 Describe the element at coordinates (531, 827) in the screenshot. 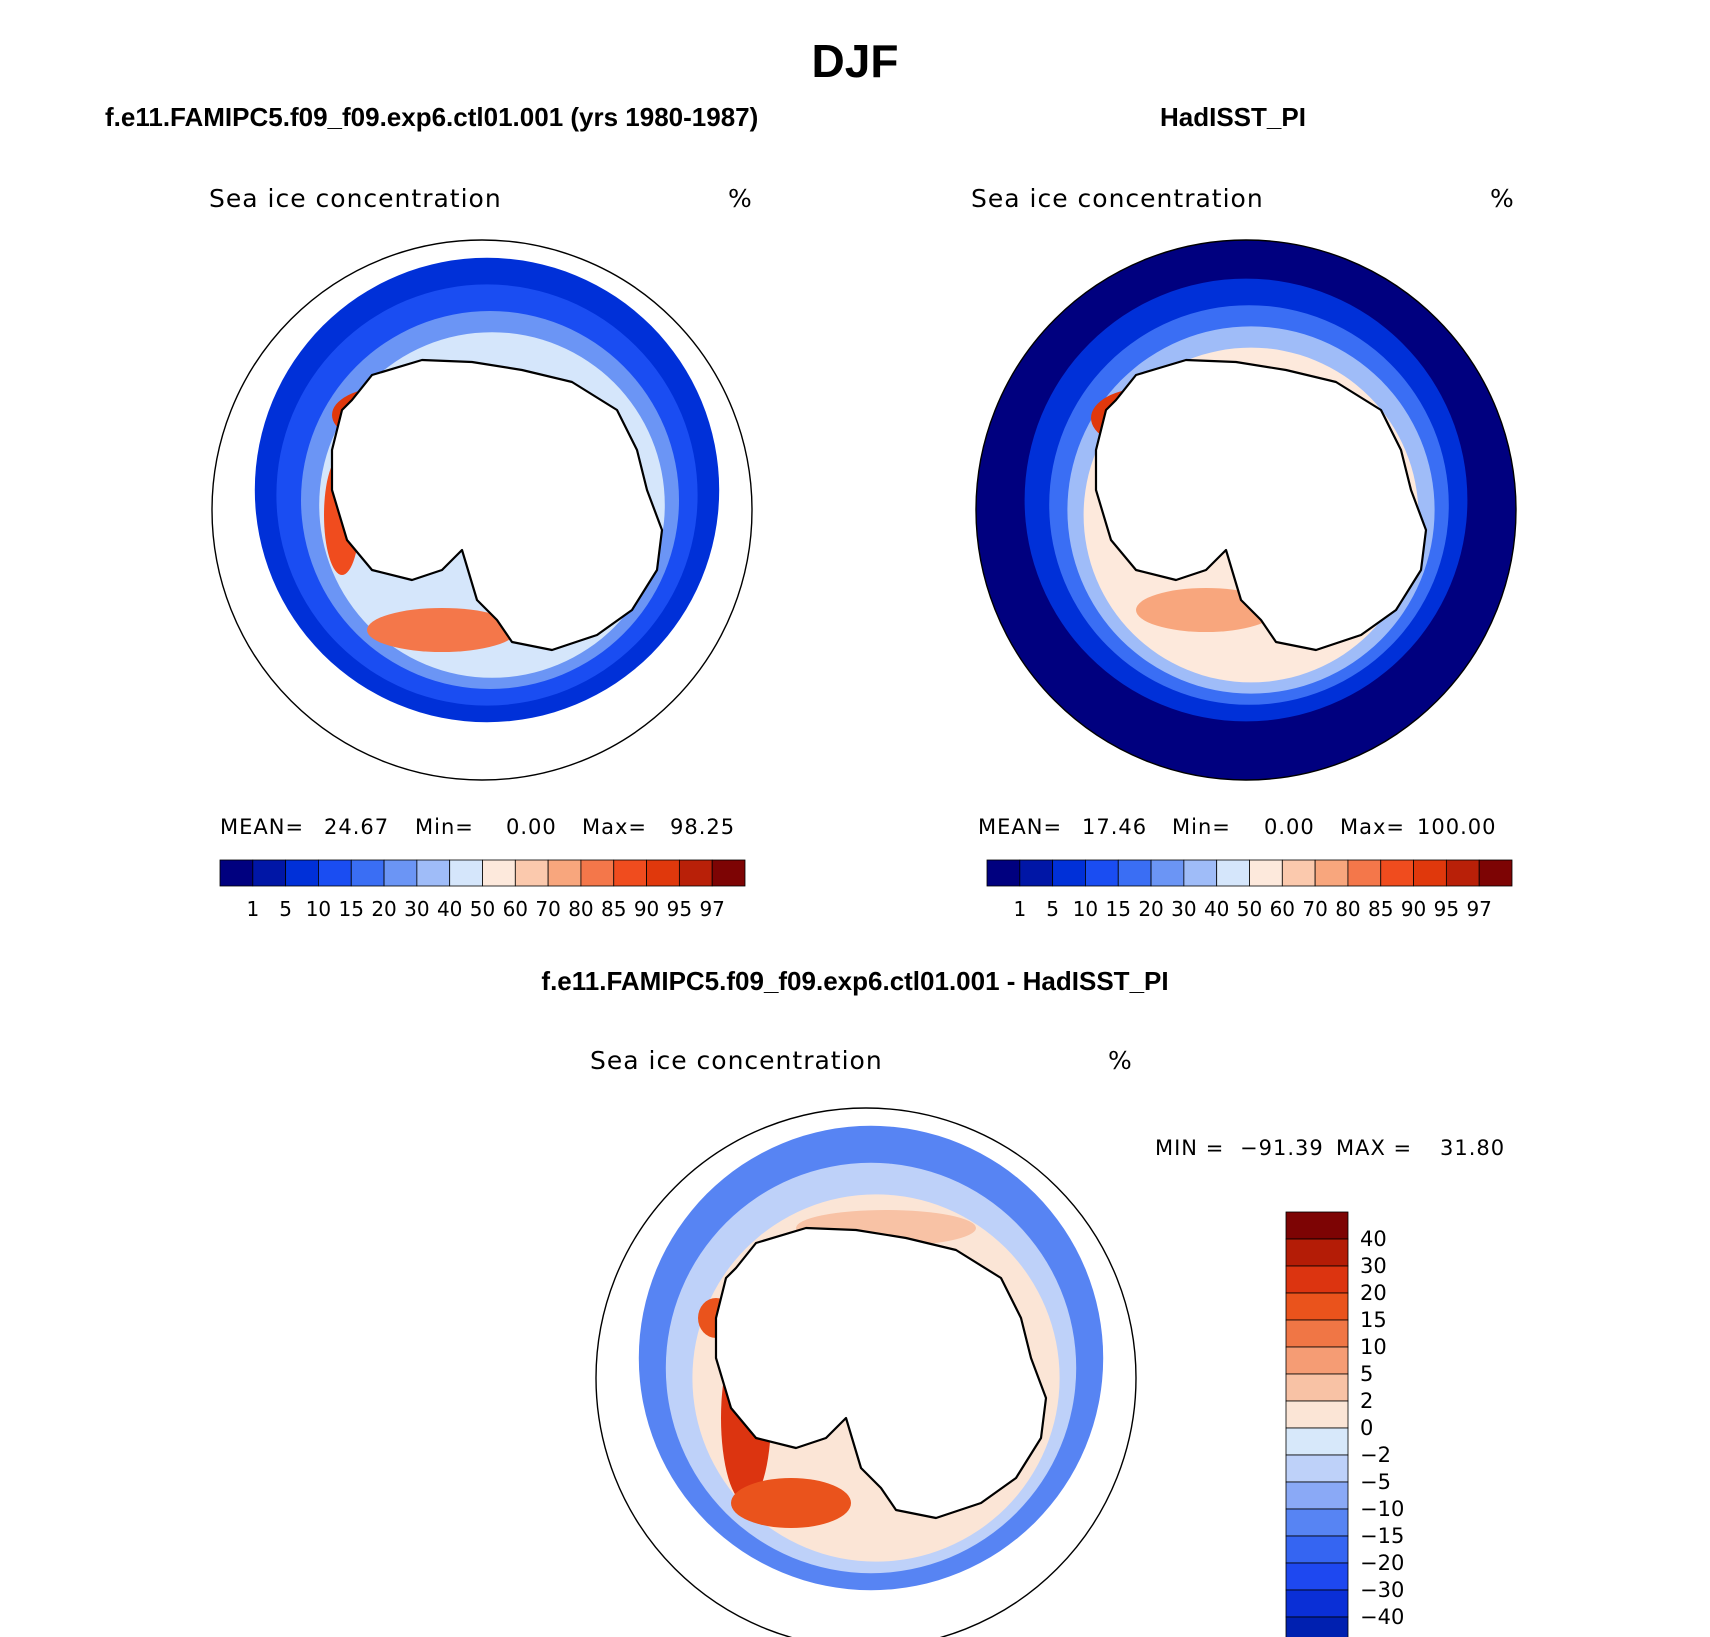

I see `panel1-min-value: 0.00` at that location.